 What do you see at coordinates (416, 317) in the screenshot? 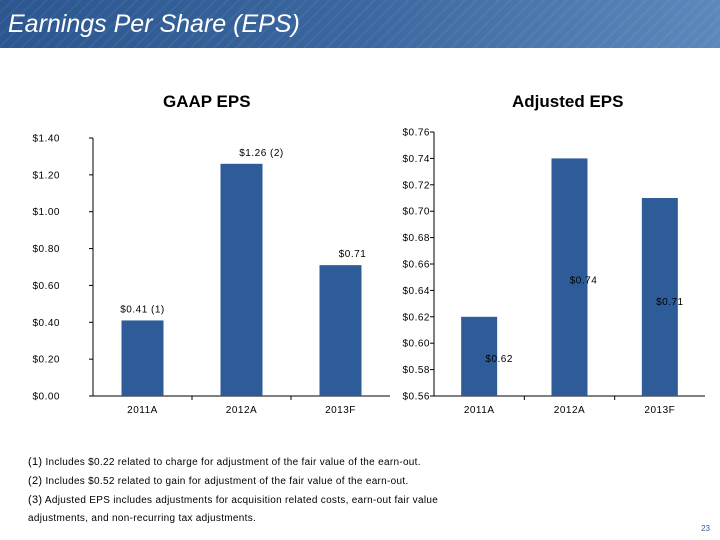
I see `y-tick-label: $0.62` at bounding box center [416, 317].